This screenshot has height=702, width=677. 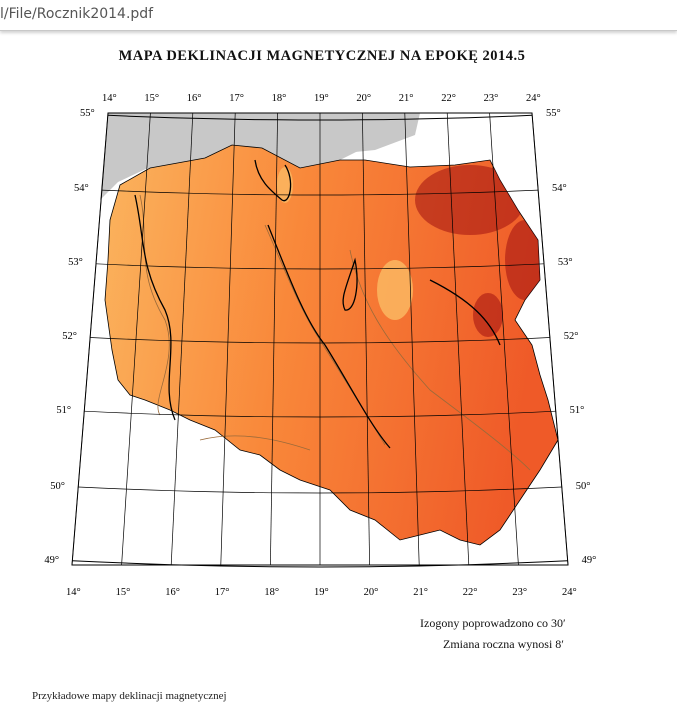 I want to click on parallel-label-right-53: 53°, so click(x=565, y=262).